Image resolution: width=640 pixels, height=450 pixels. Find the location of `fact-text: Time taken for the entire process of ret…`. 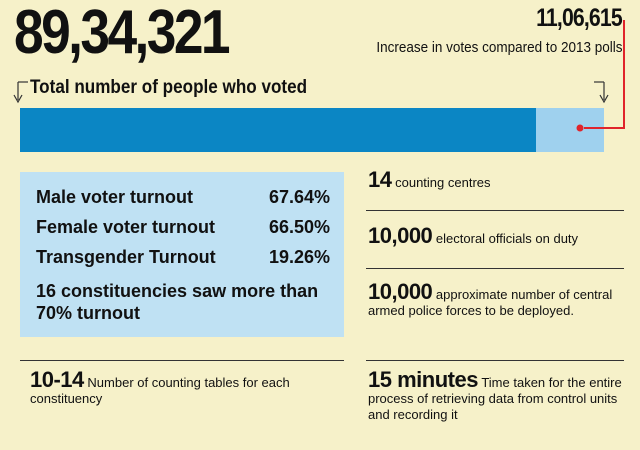

fact-text: Time taken for the entire process of ret… is located at coordinates (495, 398).